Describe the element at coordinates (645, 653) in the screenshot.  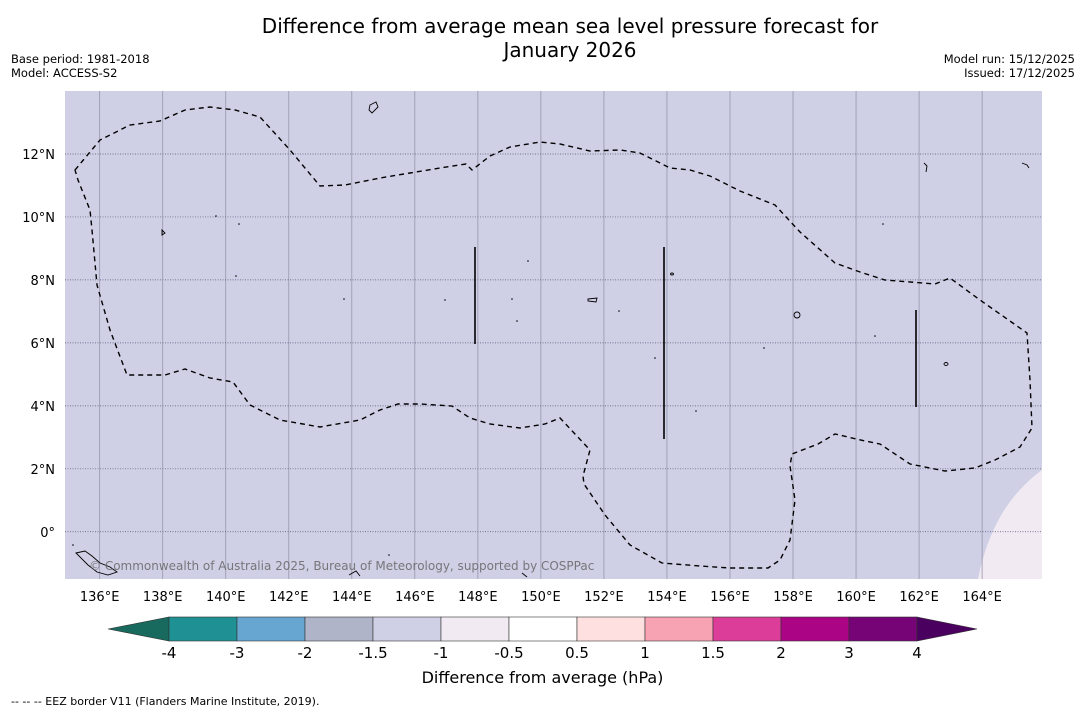
I see `colorbar-tick-label: 1` at that location.